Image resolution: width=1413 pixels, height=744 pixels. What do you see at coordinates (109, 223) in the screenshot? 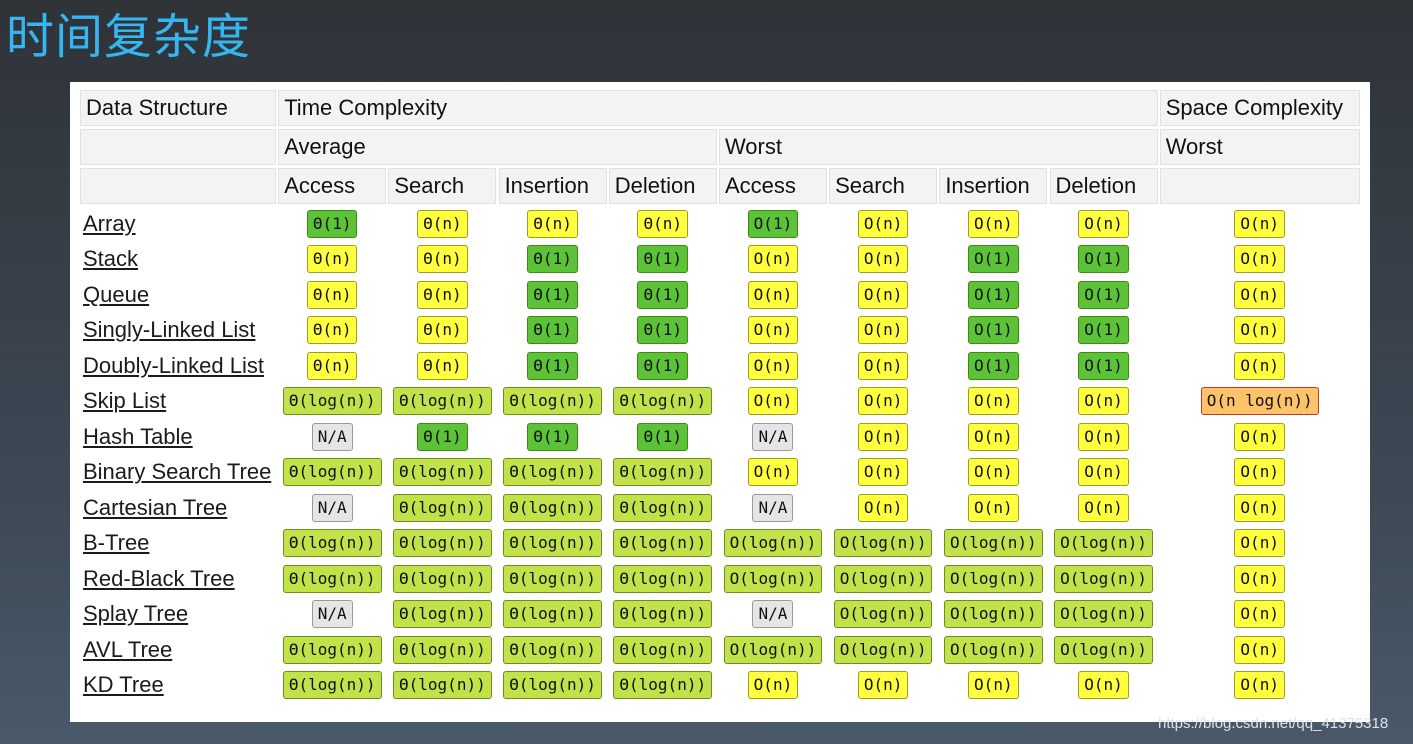
I see `row-link-array: Array` at bounding box center [109, 223].